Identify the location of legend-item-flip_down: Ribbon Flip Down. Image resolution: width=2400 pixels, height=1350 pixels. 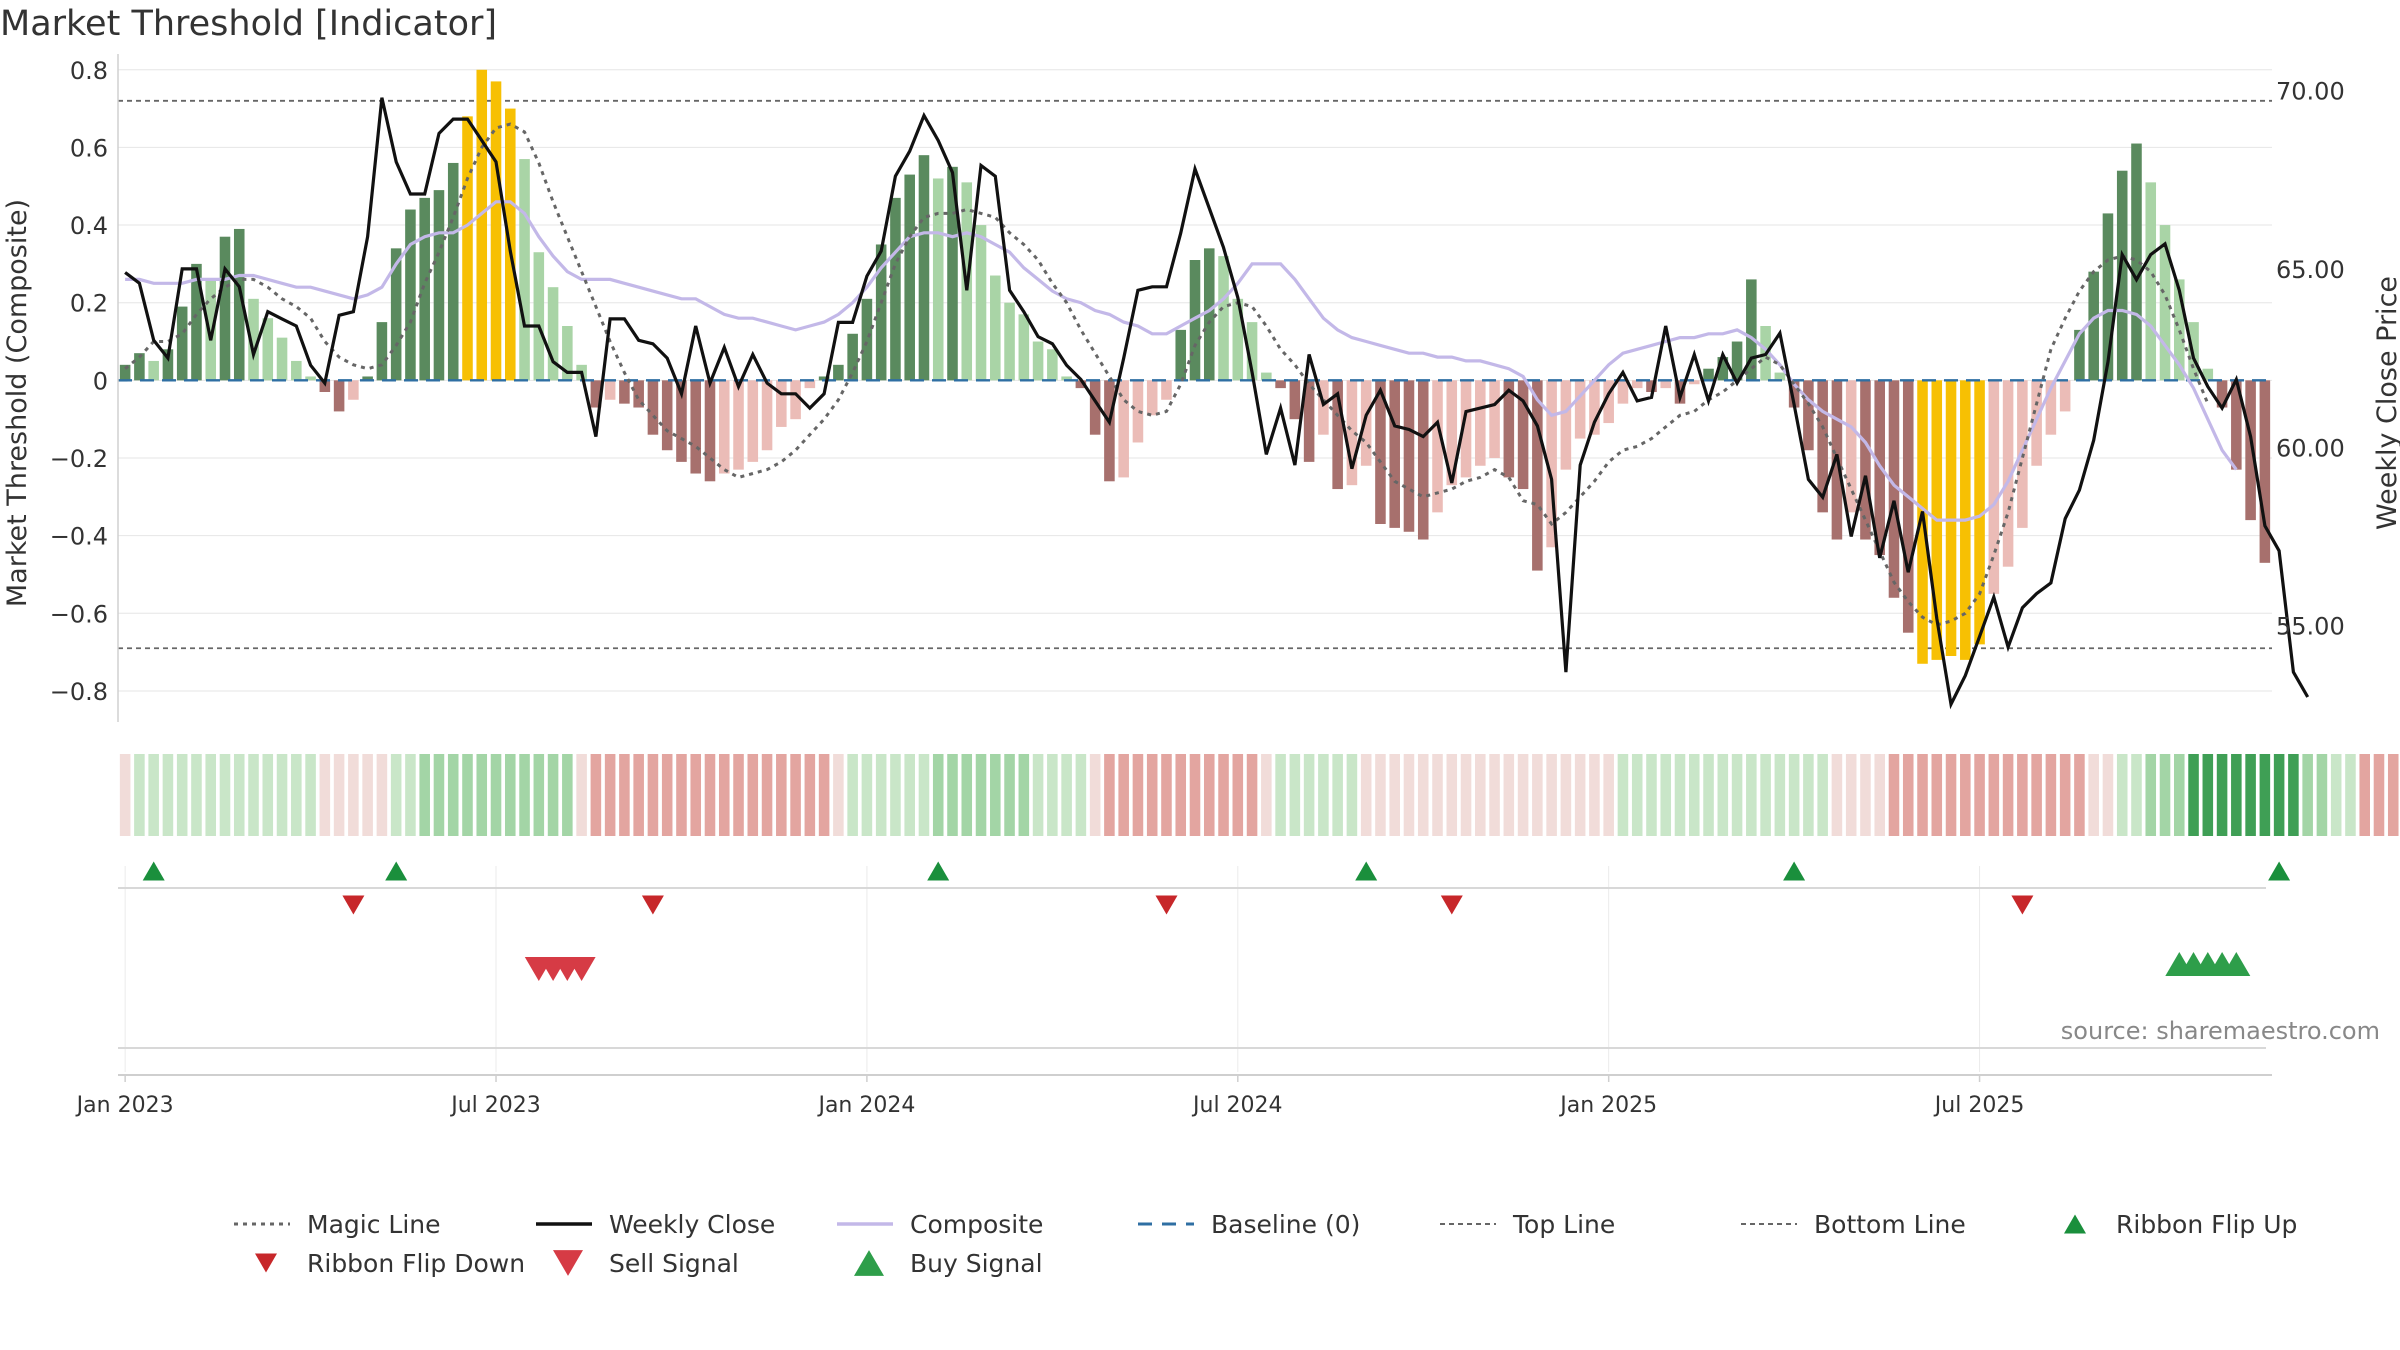
(390, 1263).